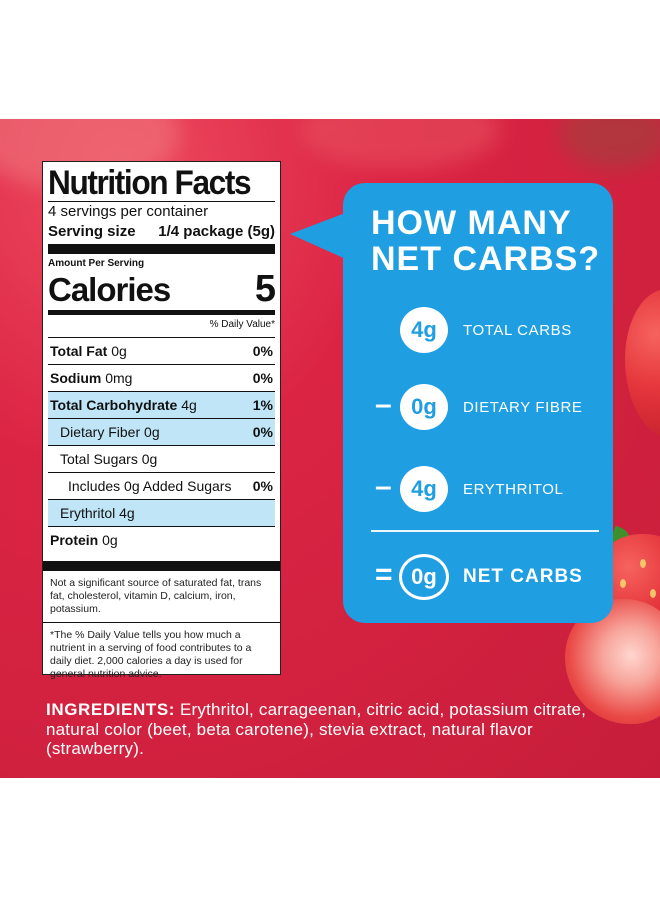  What do you see at coordinates (319, 236) in the screenshot?
I see `speech-bubble-tail` at bounding box center [319, 236].